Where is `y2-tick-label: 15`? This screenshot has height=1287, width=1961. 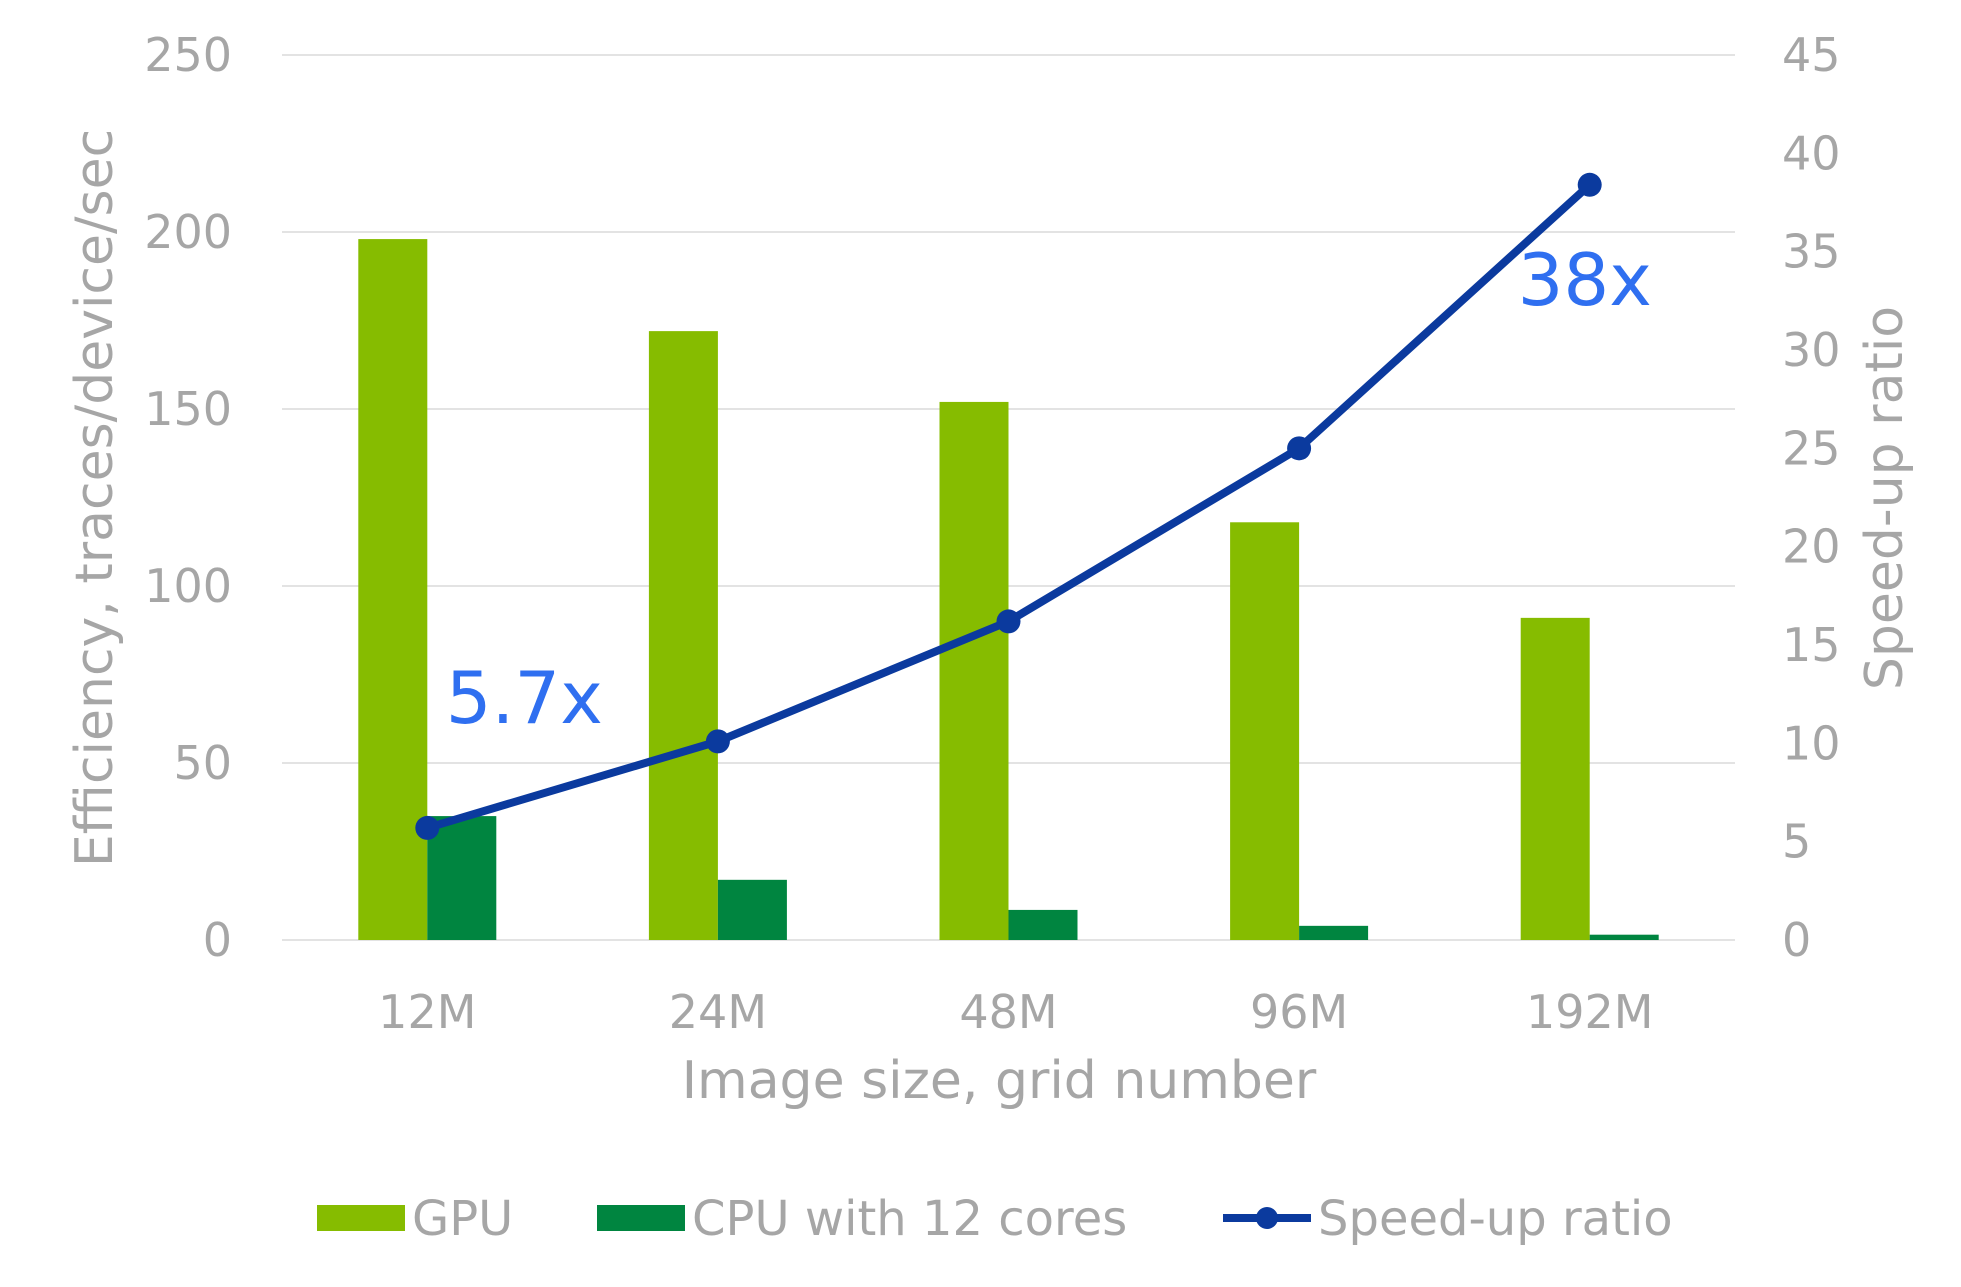 y2-tick-label: 15 is located at coordinates (1811, 645).